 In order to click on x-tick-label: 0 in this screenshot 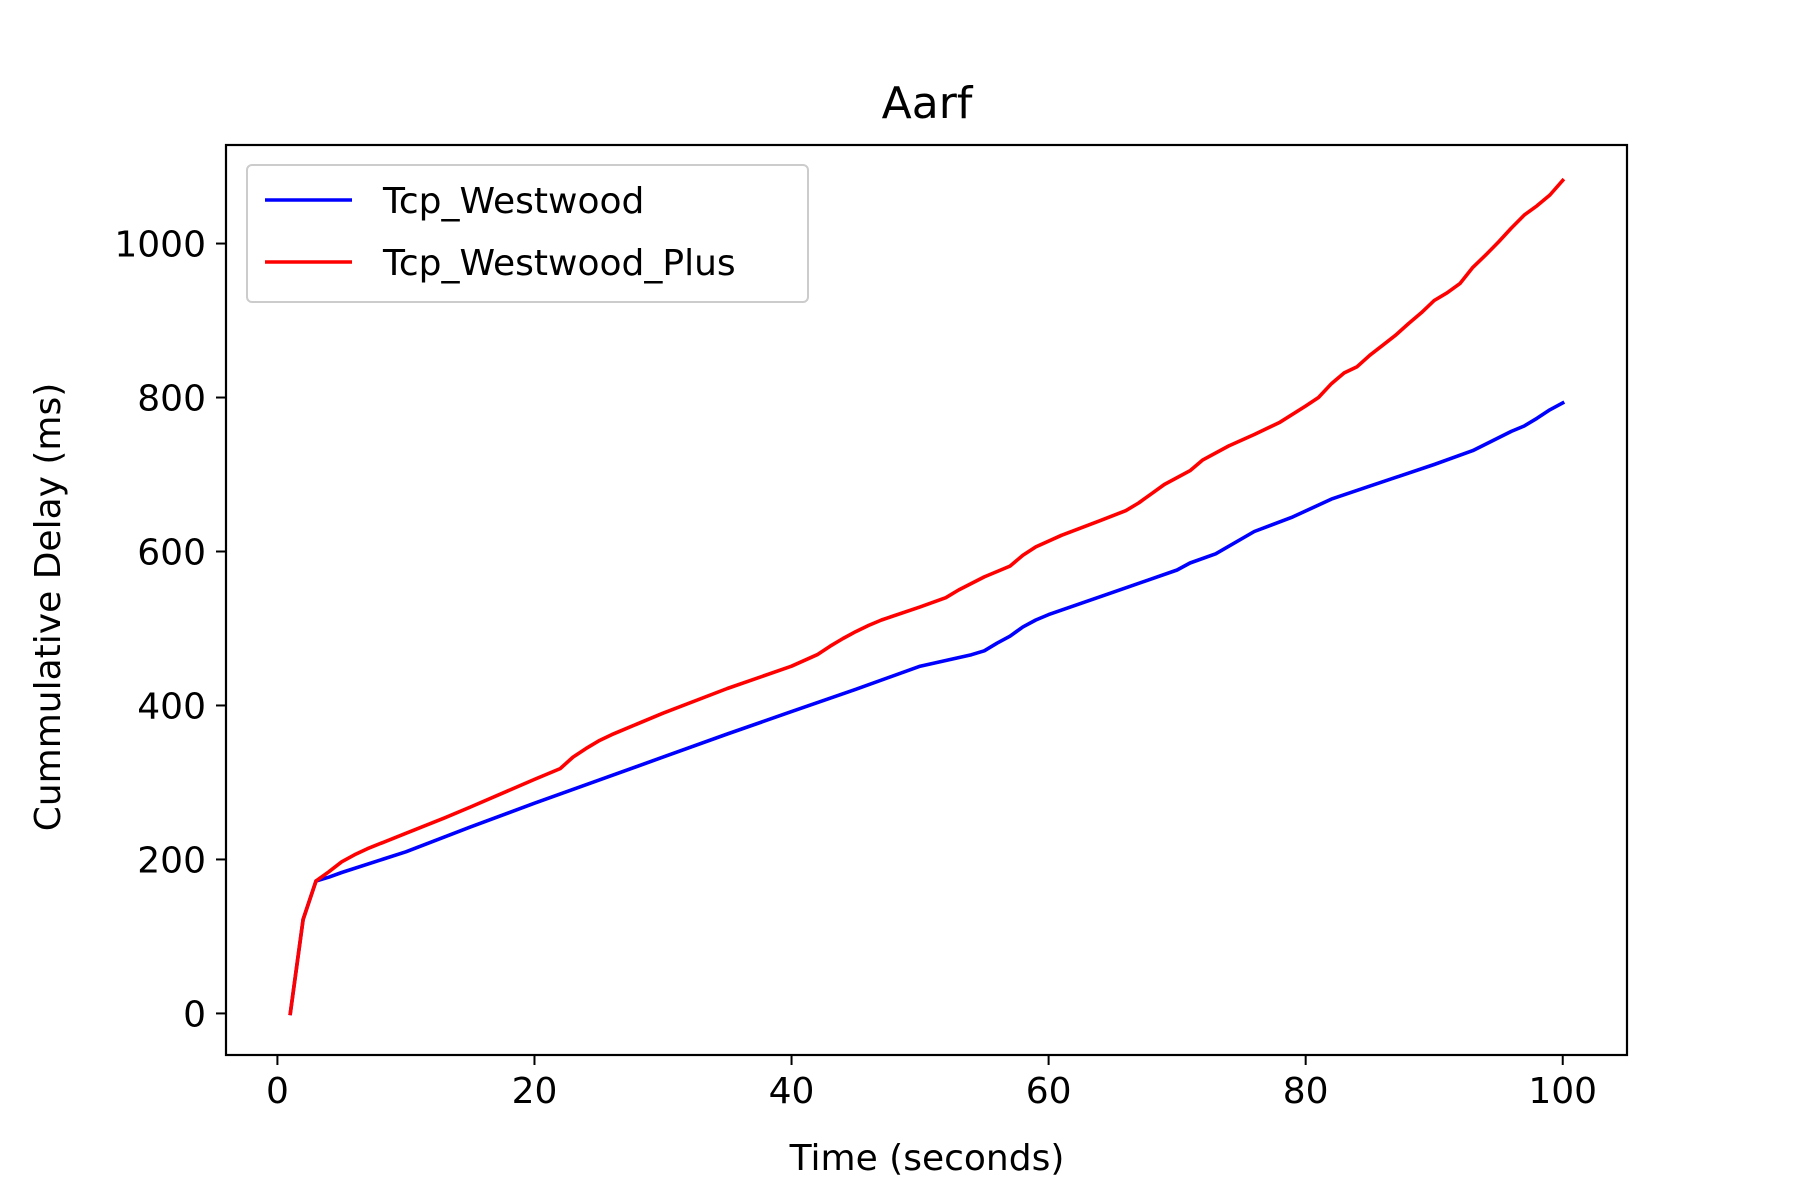, I will do `click(277, 1091)`.